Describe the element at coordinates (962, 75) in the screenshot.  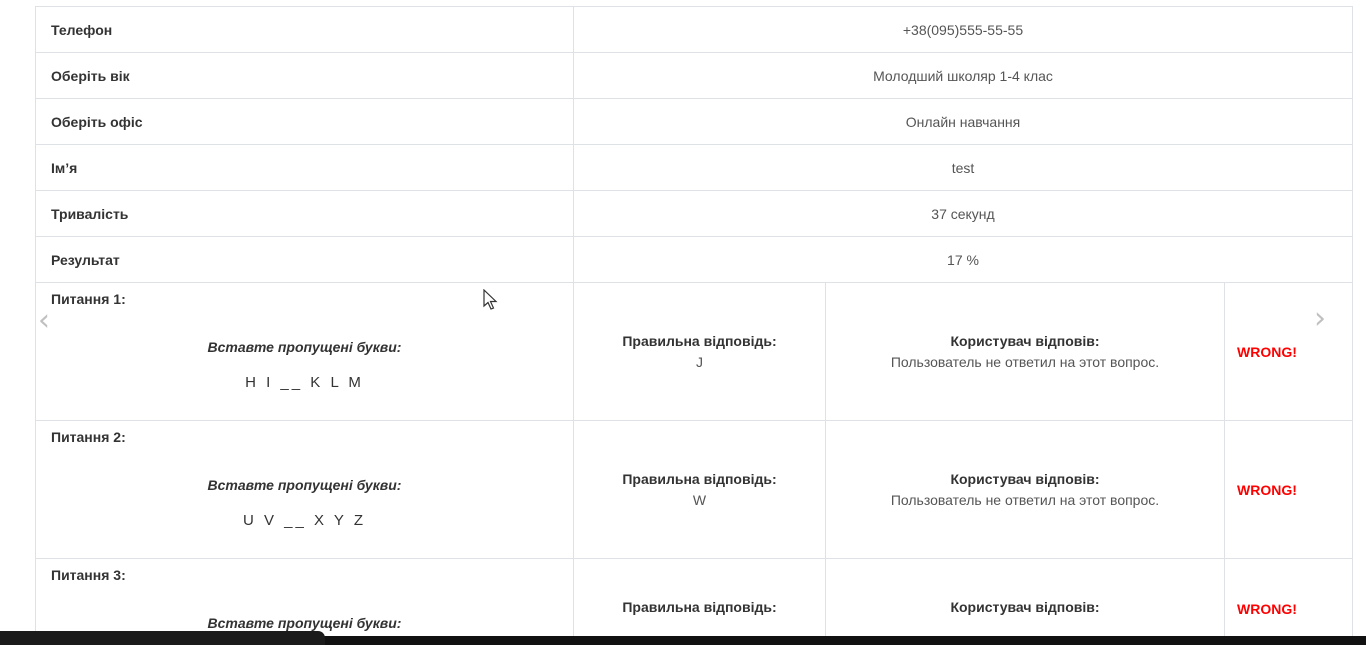
I see `info-value: Молодший школяр 1-4 клас` at that location.